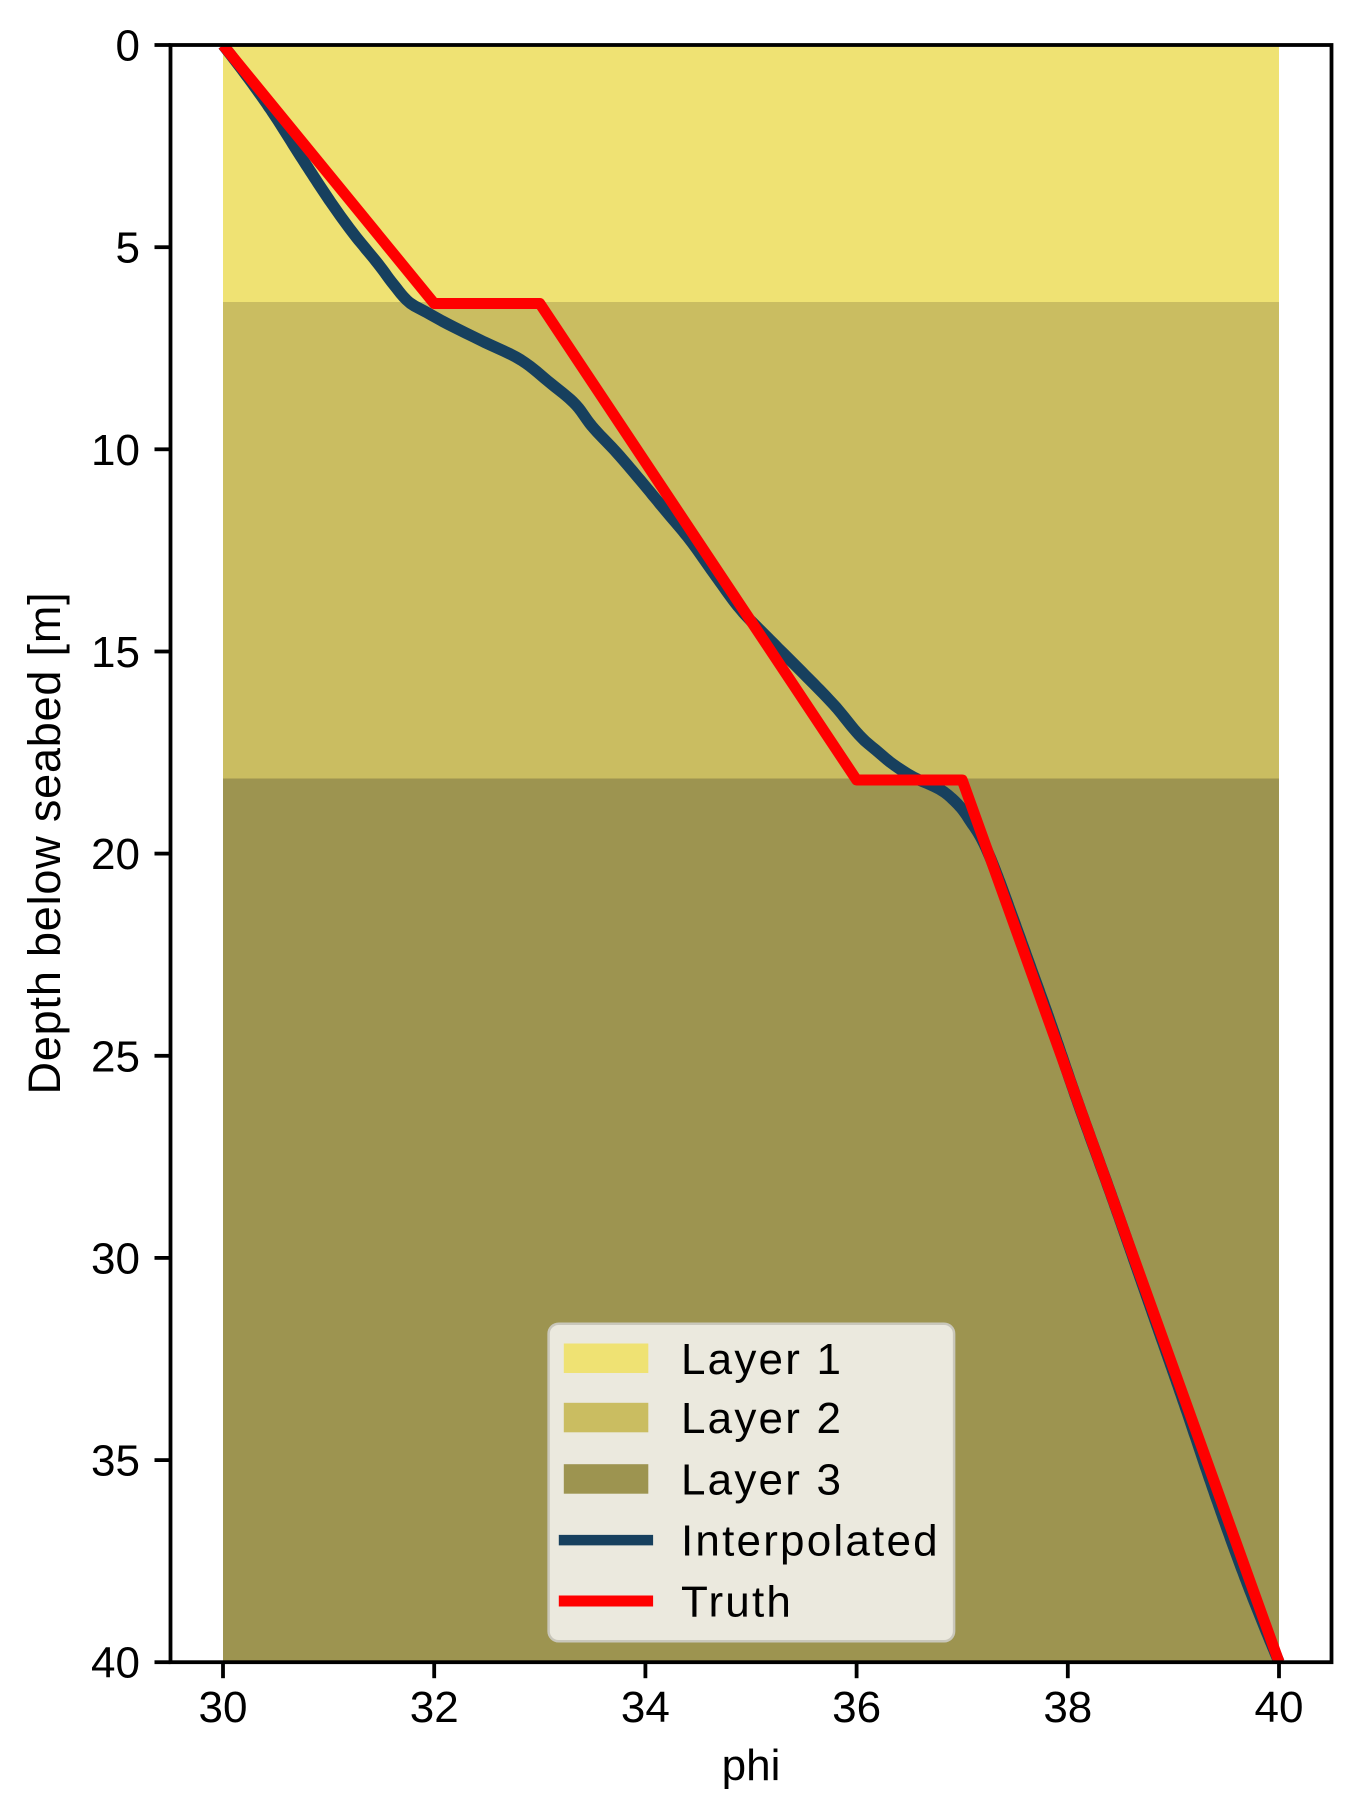 The width and height of the screenshot is (1361, 1818). What do you see at coordinates (434, 1707) in the screenshot?
I see `svg-text: 32` at bounding box center [434, 1707].